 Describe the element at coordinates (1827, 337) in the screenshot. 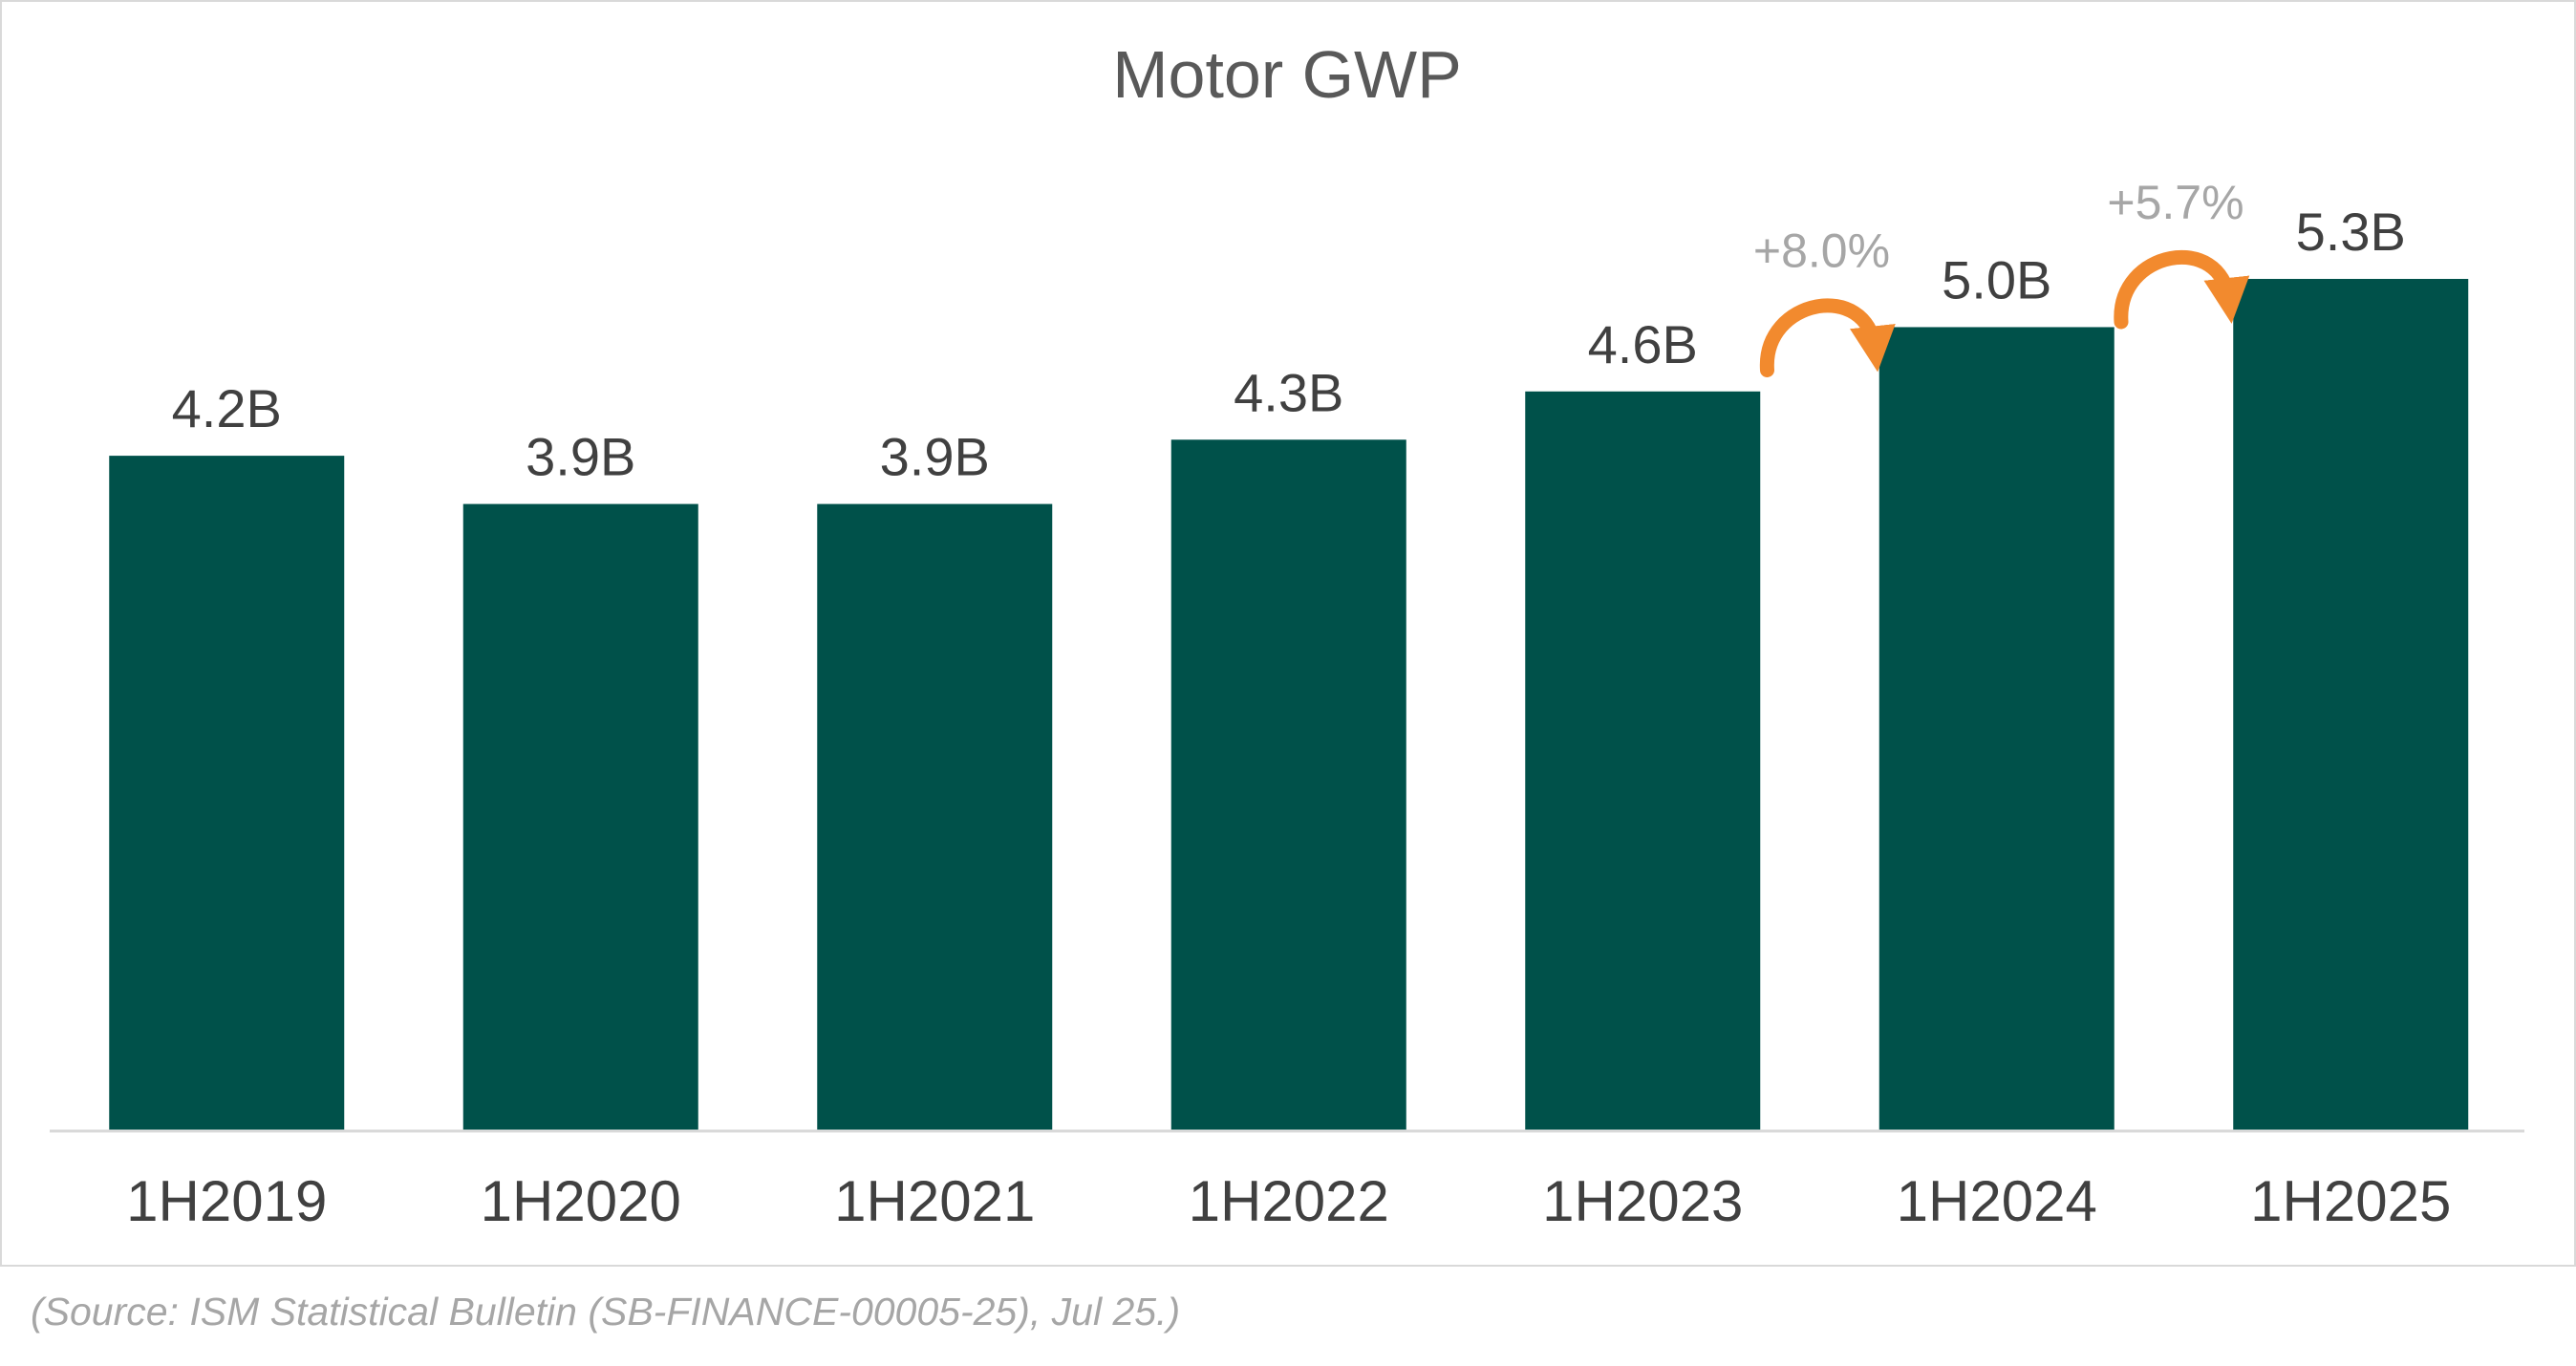

I see `growth-arrow-1H2023-1H2024` at that location.